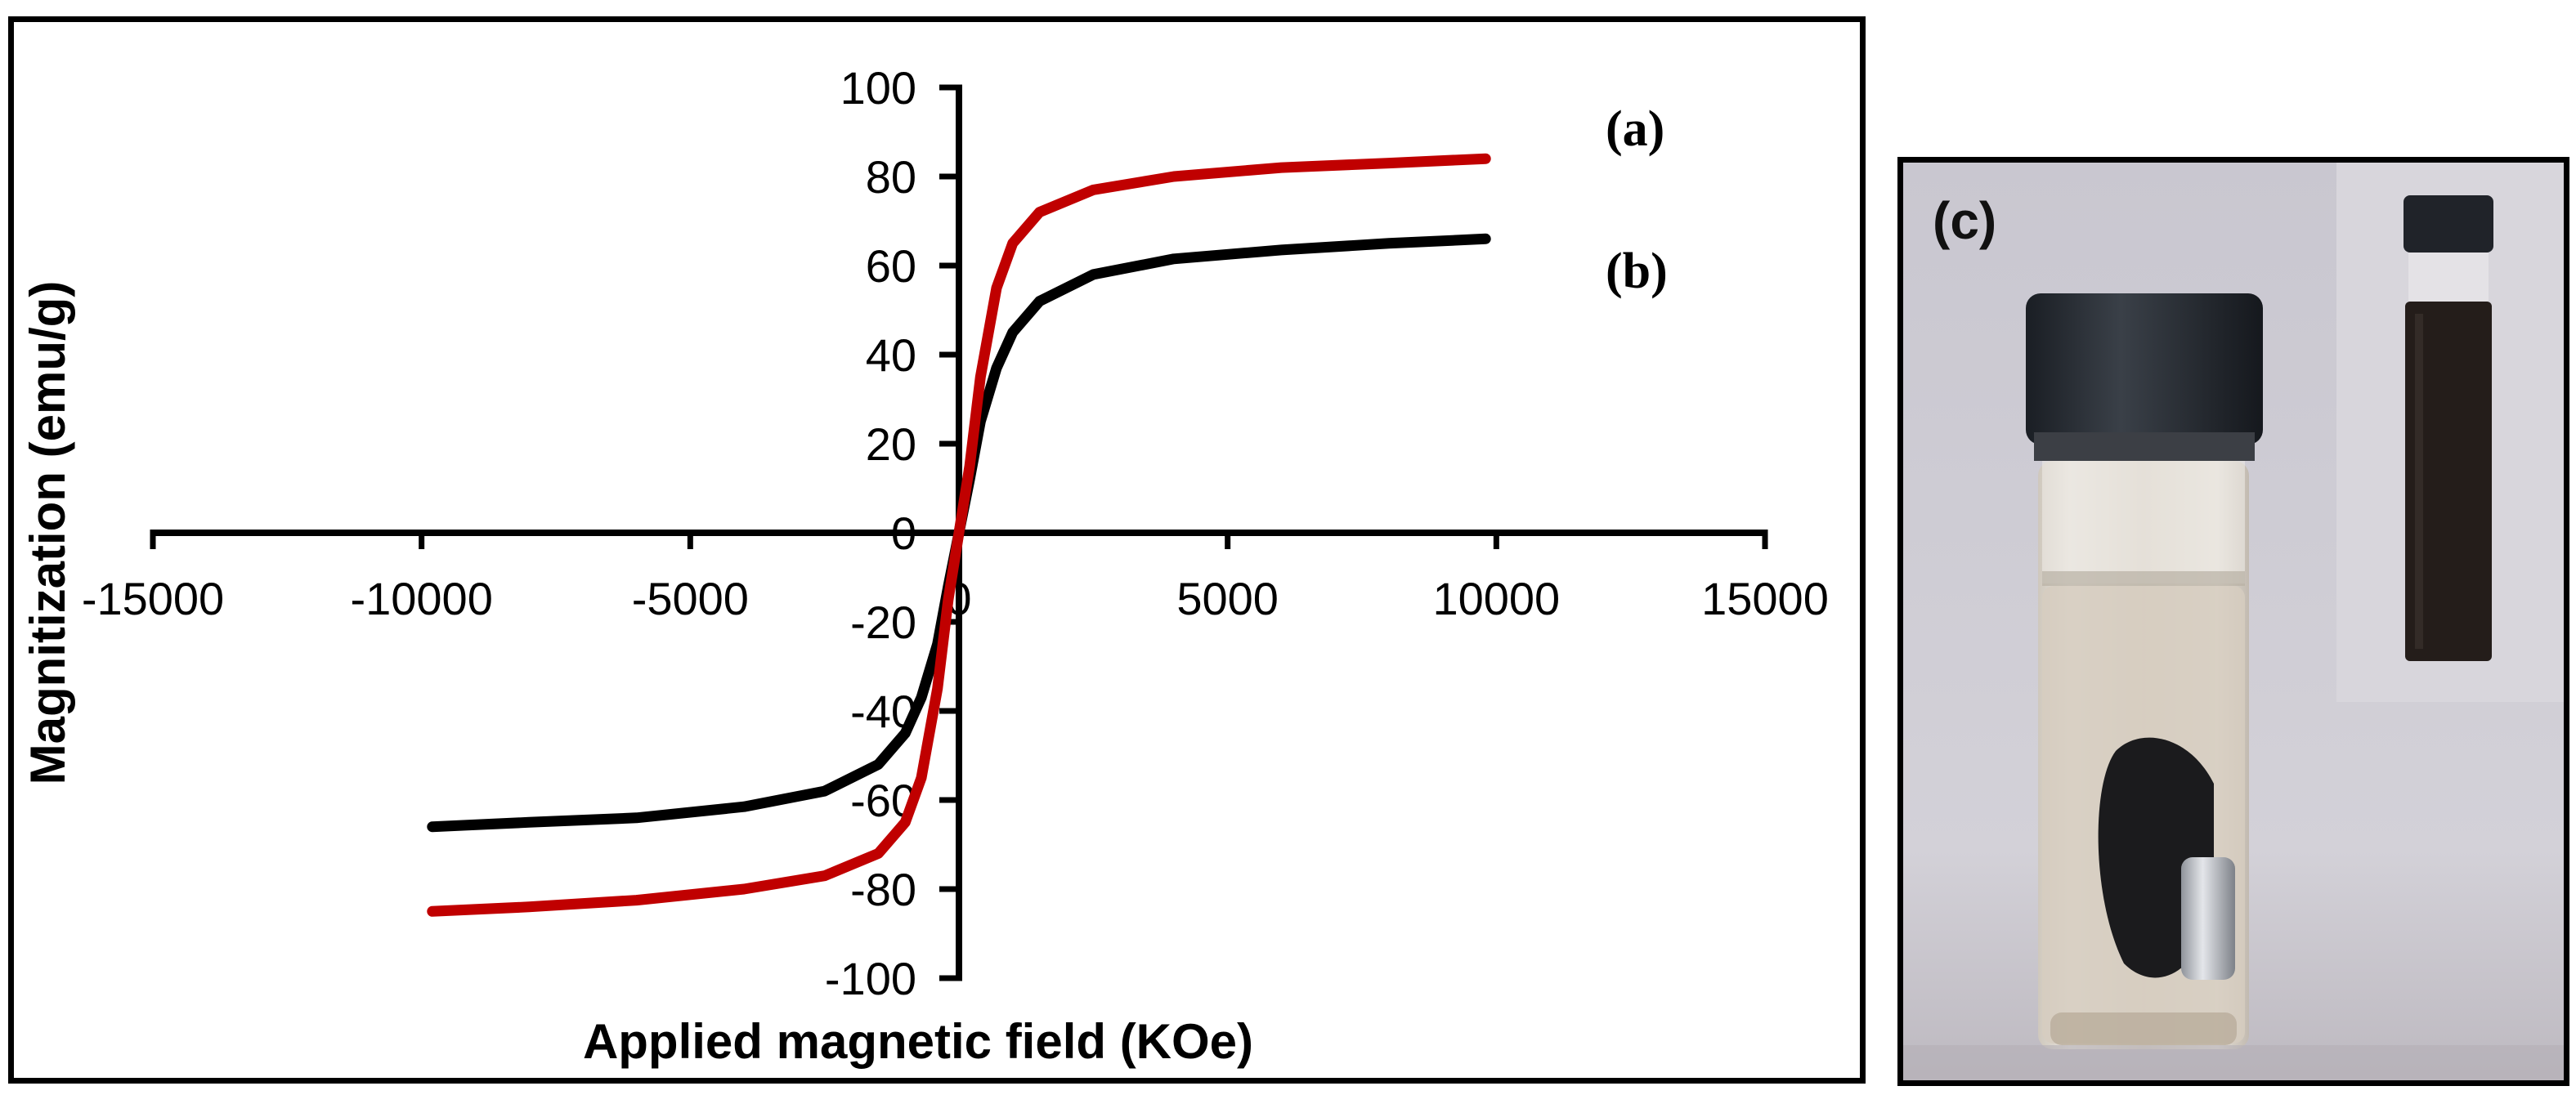 The width and height of the screenshot is (2576, 1104). What do you see at coordinates (2144, 369) in the screenshot?
I see `vial-cap` at bounding box center [2144, 369].